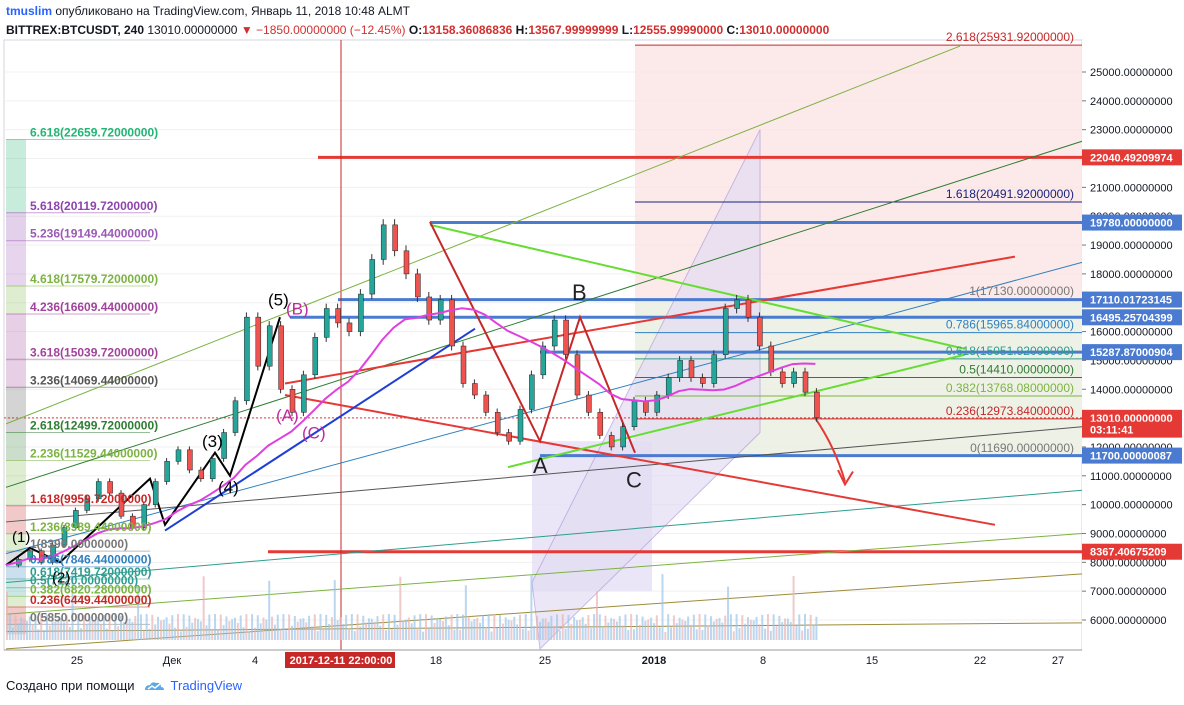 The height and width of the screenshot is (705, 1184). What do you see at coordinates (192, 685) in the screenshot?
I see `tradingview-link: TradingView` at bounding box center [192, 685].